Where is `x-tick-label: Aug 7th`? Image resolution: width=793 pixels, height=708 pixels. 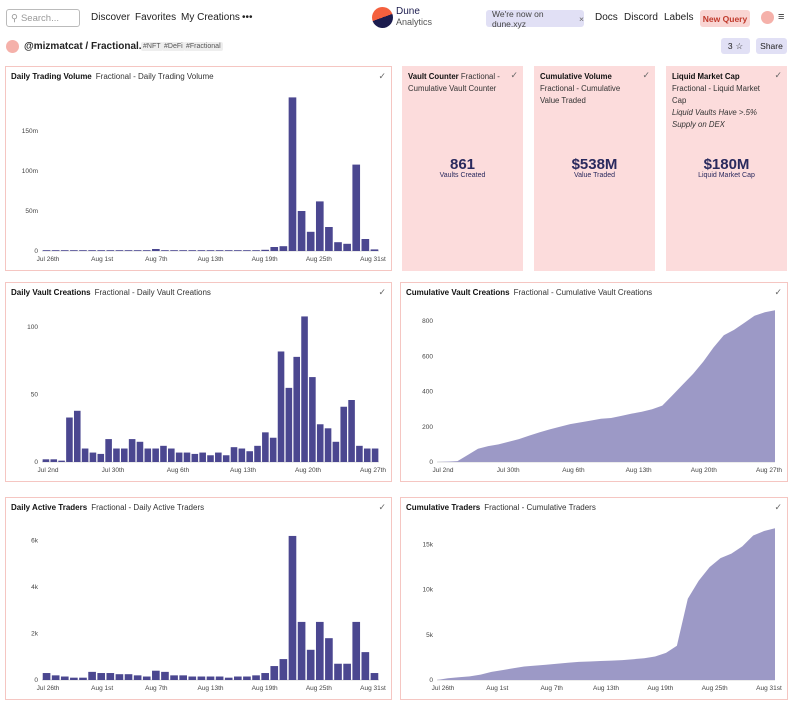
x-tick-label: Aug 7th is located at coordinates (156, 688).